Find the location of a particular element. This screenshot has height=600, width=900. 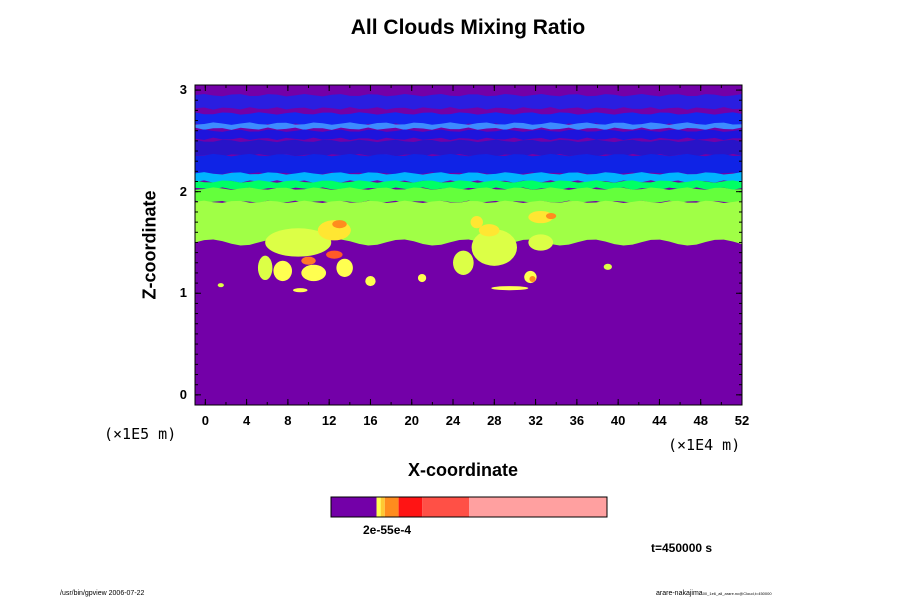

x-tick-label: 32 is located at coordinates (535, 420).